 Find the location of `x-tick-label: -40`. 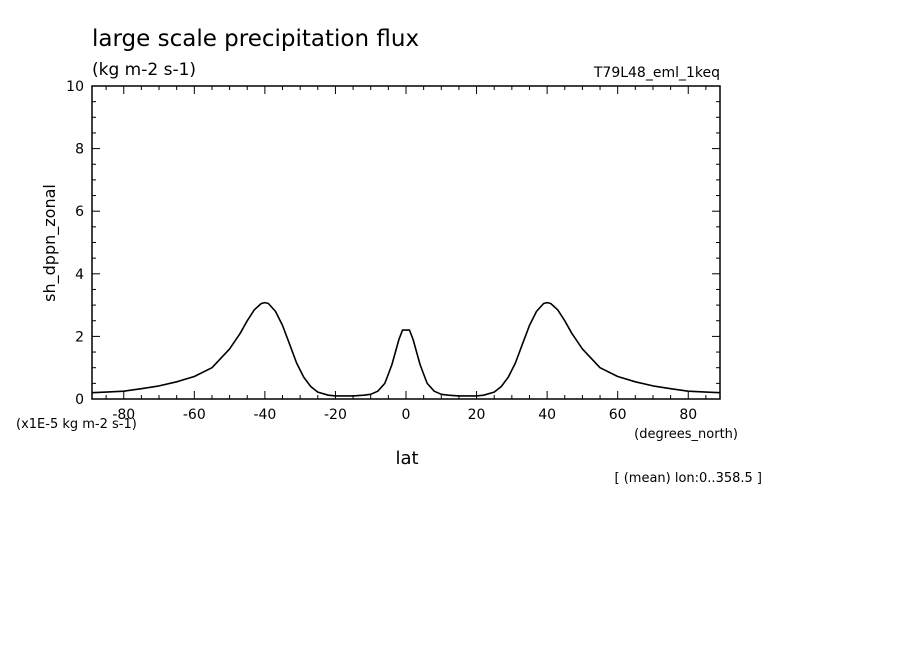

x-tick-label: -40 is located at coordinates (264, 415).